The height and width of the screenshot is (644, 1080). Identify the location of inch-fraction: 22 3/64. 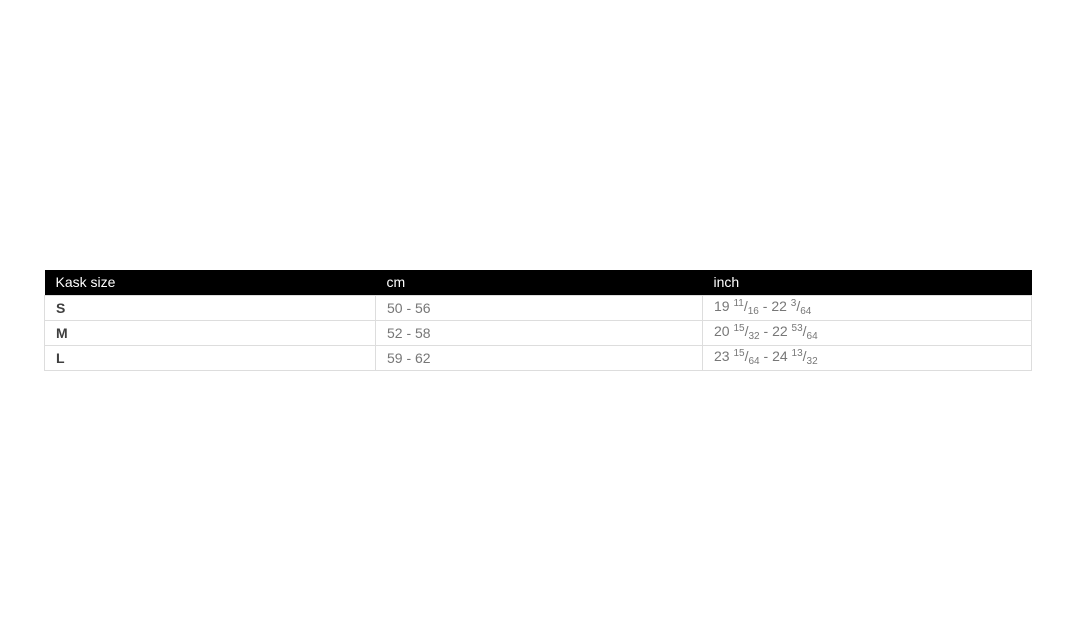
(791, 307).